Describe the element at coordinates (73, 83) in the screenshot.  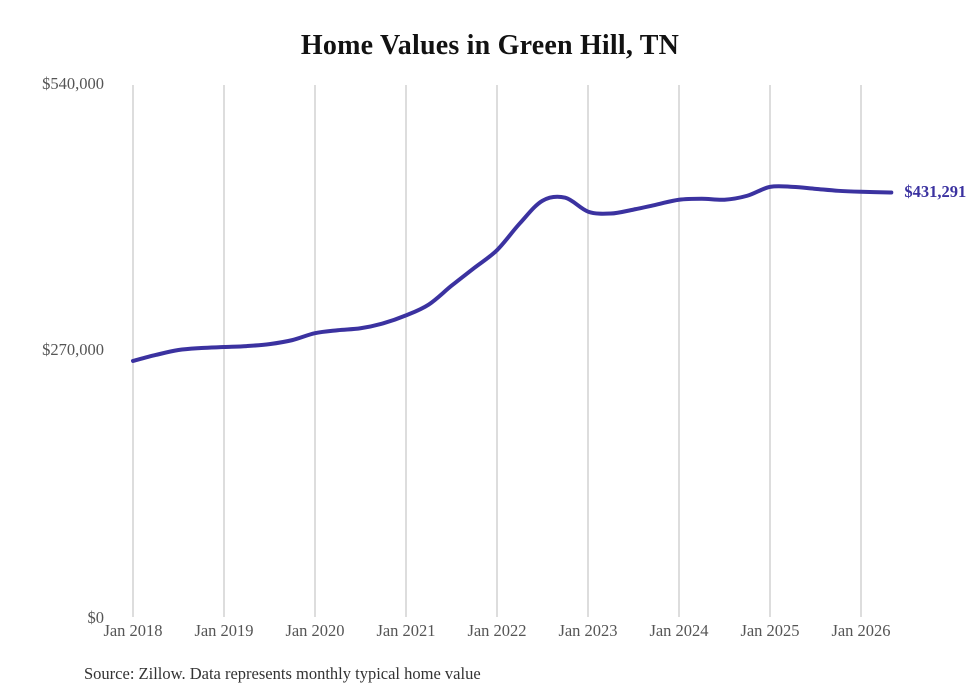
I see `y-tick-label-540000: $540,000` at that location.